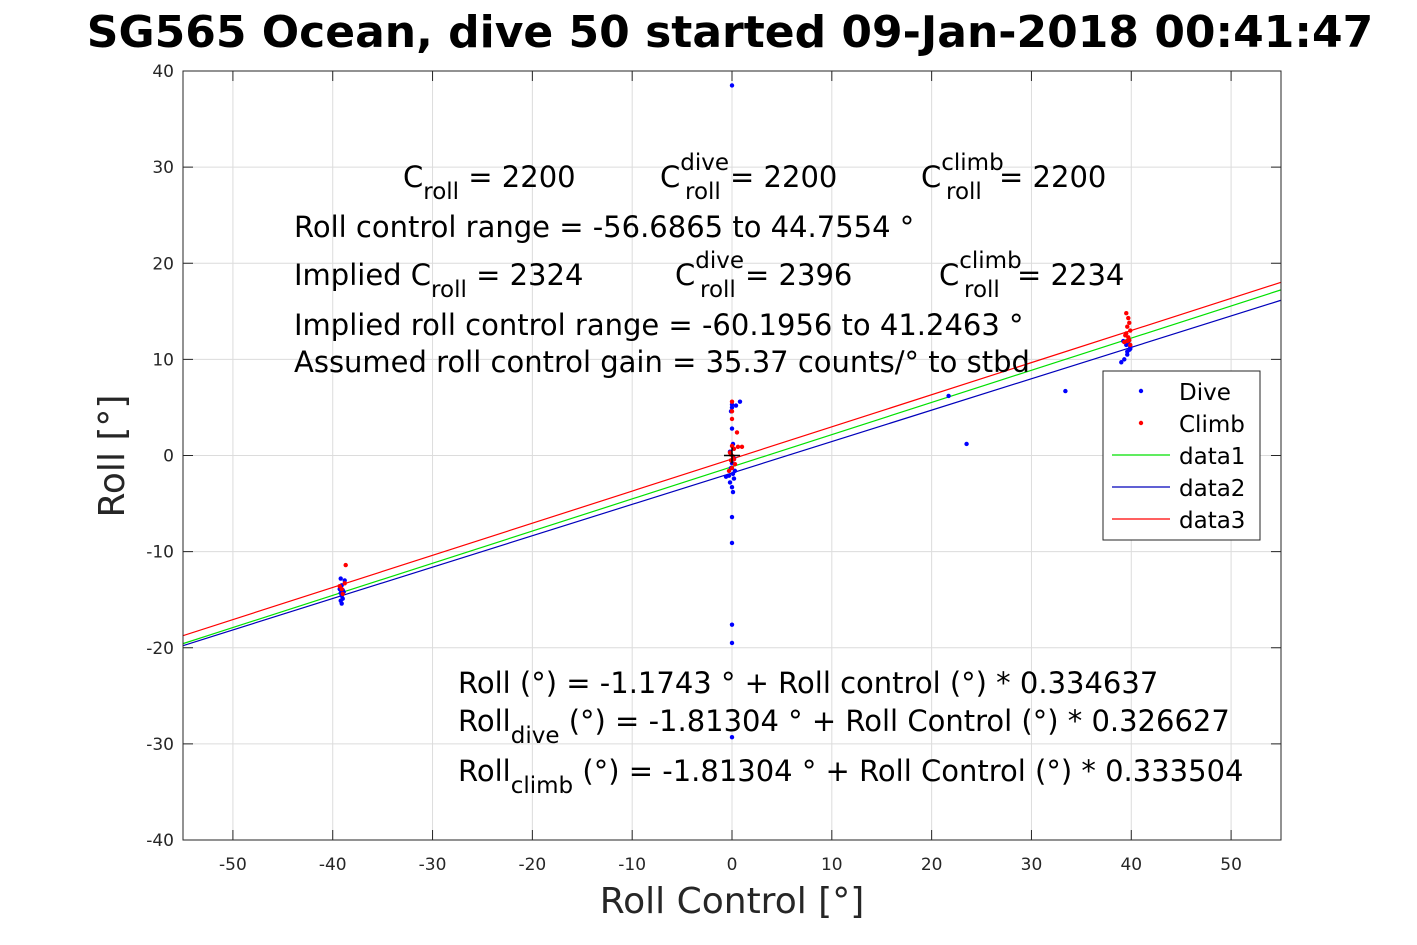 The width and height of the screenshot is (1417, 945). Describe the element at coordinates (168, 457) in the screenshot. I see `y-tick-label: 0` at that location.